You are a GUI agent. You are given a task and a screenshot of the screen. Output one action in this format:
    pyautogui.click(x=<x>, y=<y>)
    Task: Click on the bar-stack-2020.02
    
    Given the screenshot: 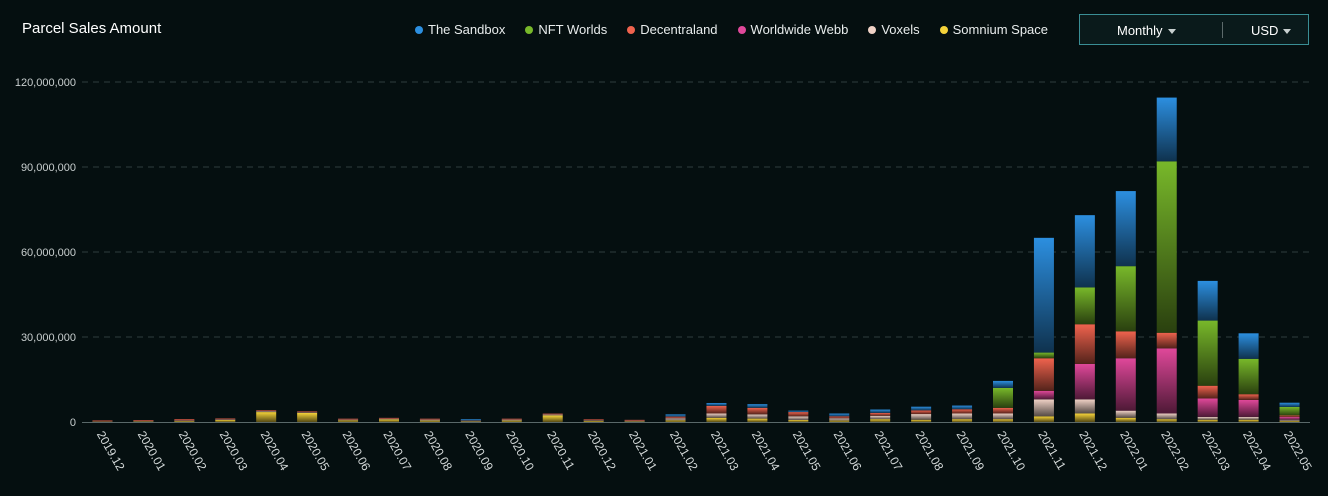 What is the action you would take?
    pyautogui.click(x=184, y=420)
    